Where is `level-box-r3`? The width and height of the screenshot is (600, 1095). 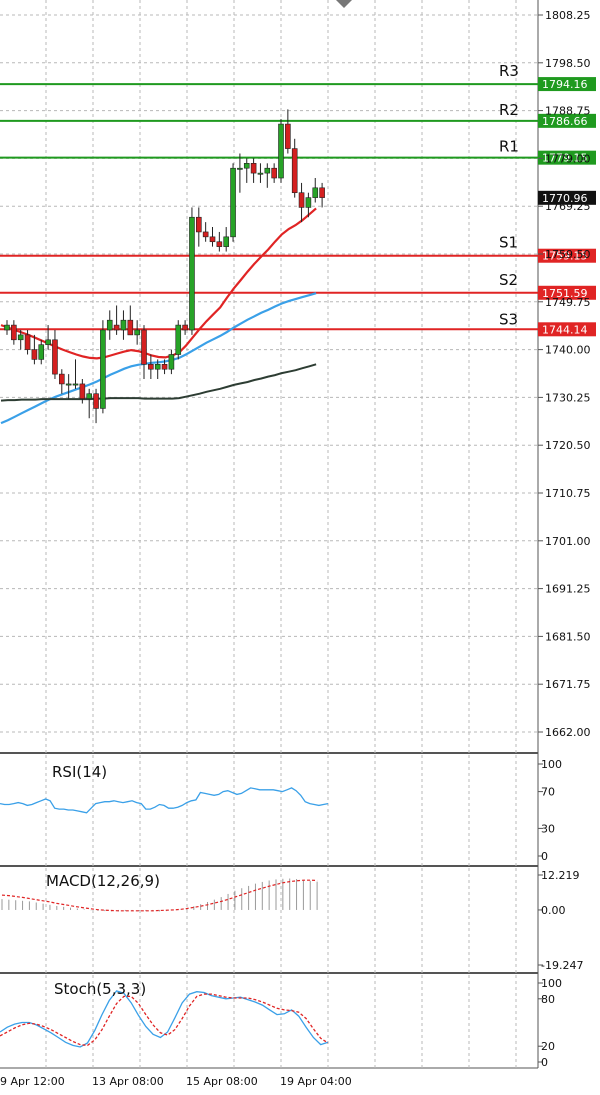
level-box-r3 is located at coordinates (567, 84).